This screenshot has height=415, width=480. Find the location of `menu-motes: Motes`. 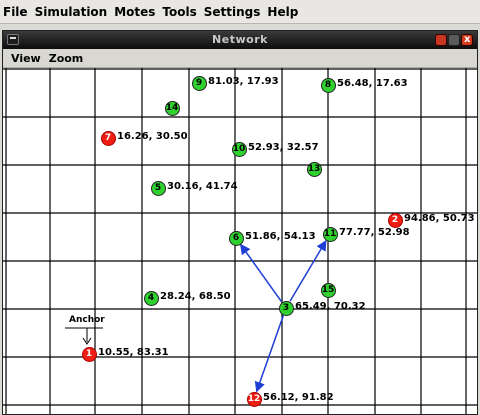

menu-motes: Motes is located at coordinates (135, 11).